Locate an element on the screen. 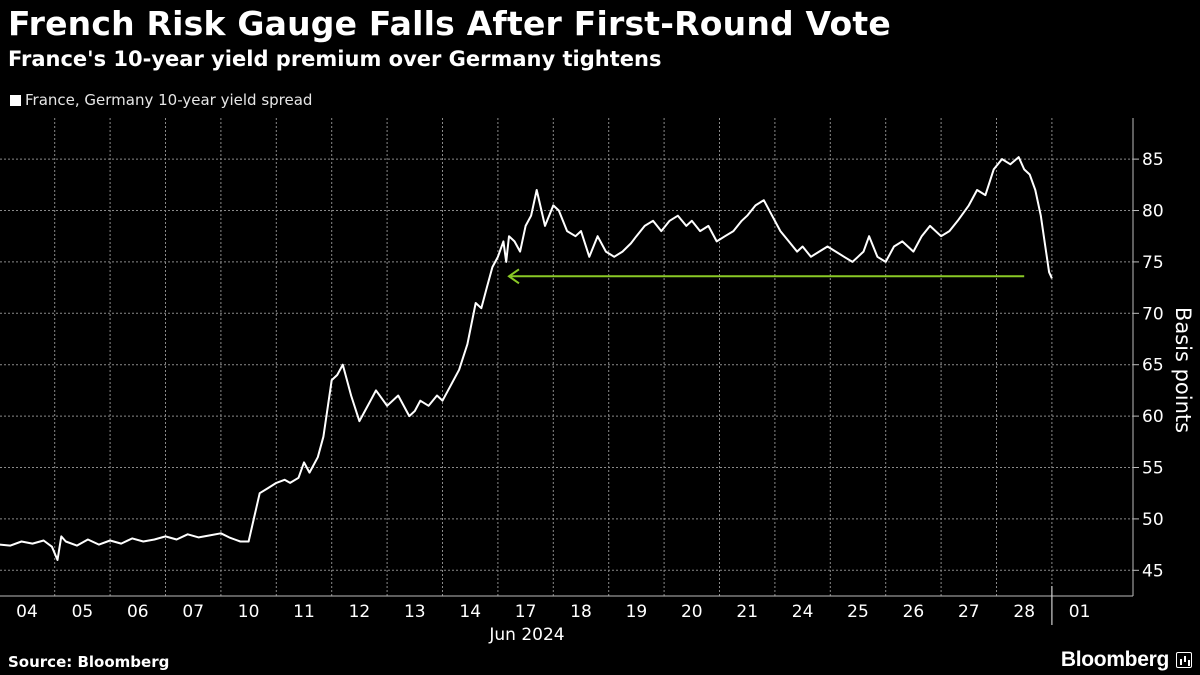 The width and height of the screenshot is (1200, 675). x-tick-label: 01 is located at coordinates (1080, 612).